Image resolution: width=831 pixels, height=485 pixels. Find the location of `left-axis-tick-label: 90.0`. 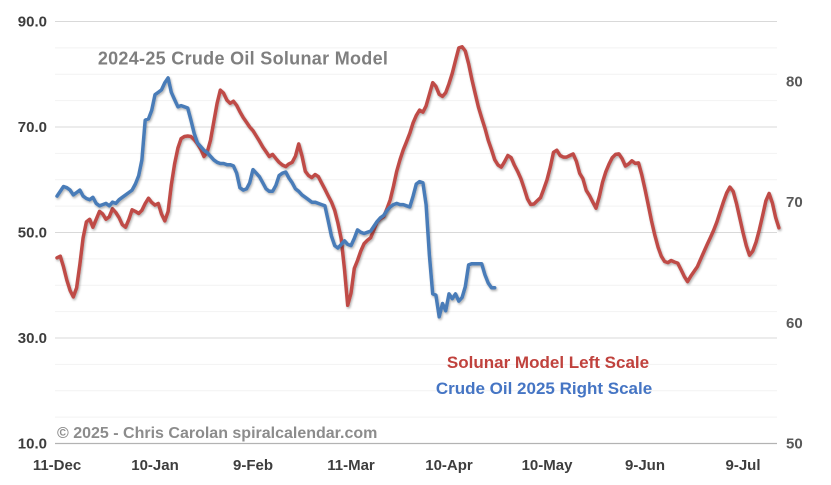

left-axis-tick-label: 90.0 is located at coordinates (32, 22).